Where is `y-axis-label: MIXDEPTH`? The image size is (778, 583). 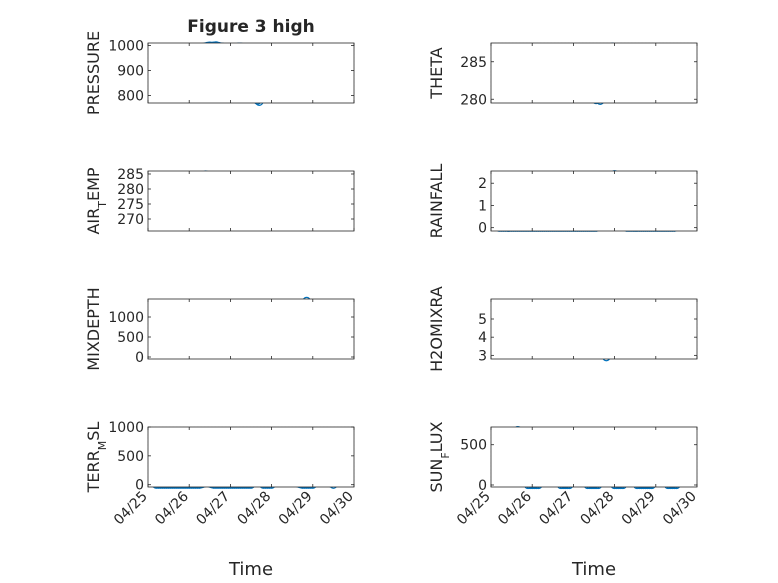
y-axis-label: MIXDEPTH is located at coordinates (93, 328).